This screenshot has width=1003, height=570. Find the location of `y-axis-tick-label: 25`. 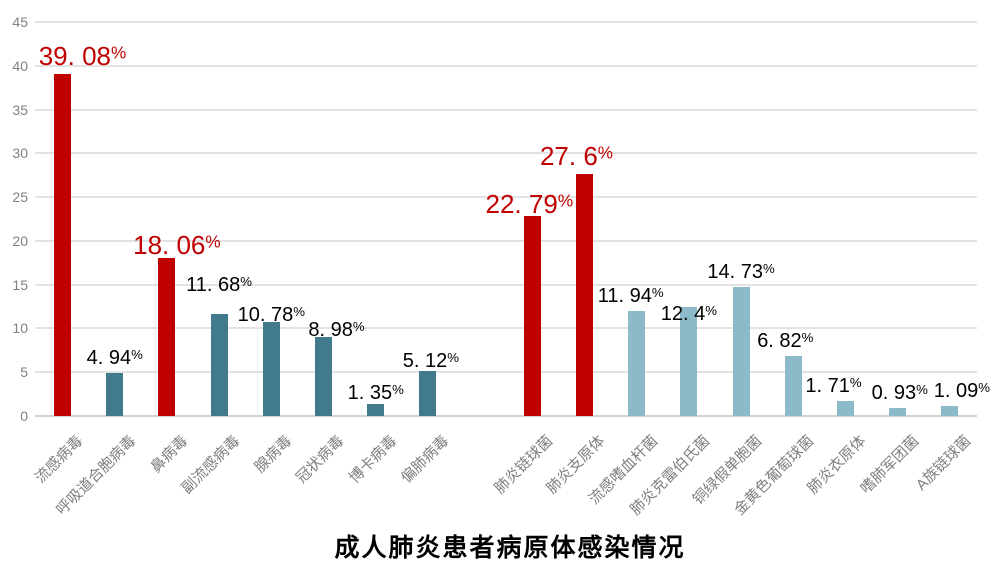

y-axis-tick-label: 25 is located at coordinates (20, 197).